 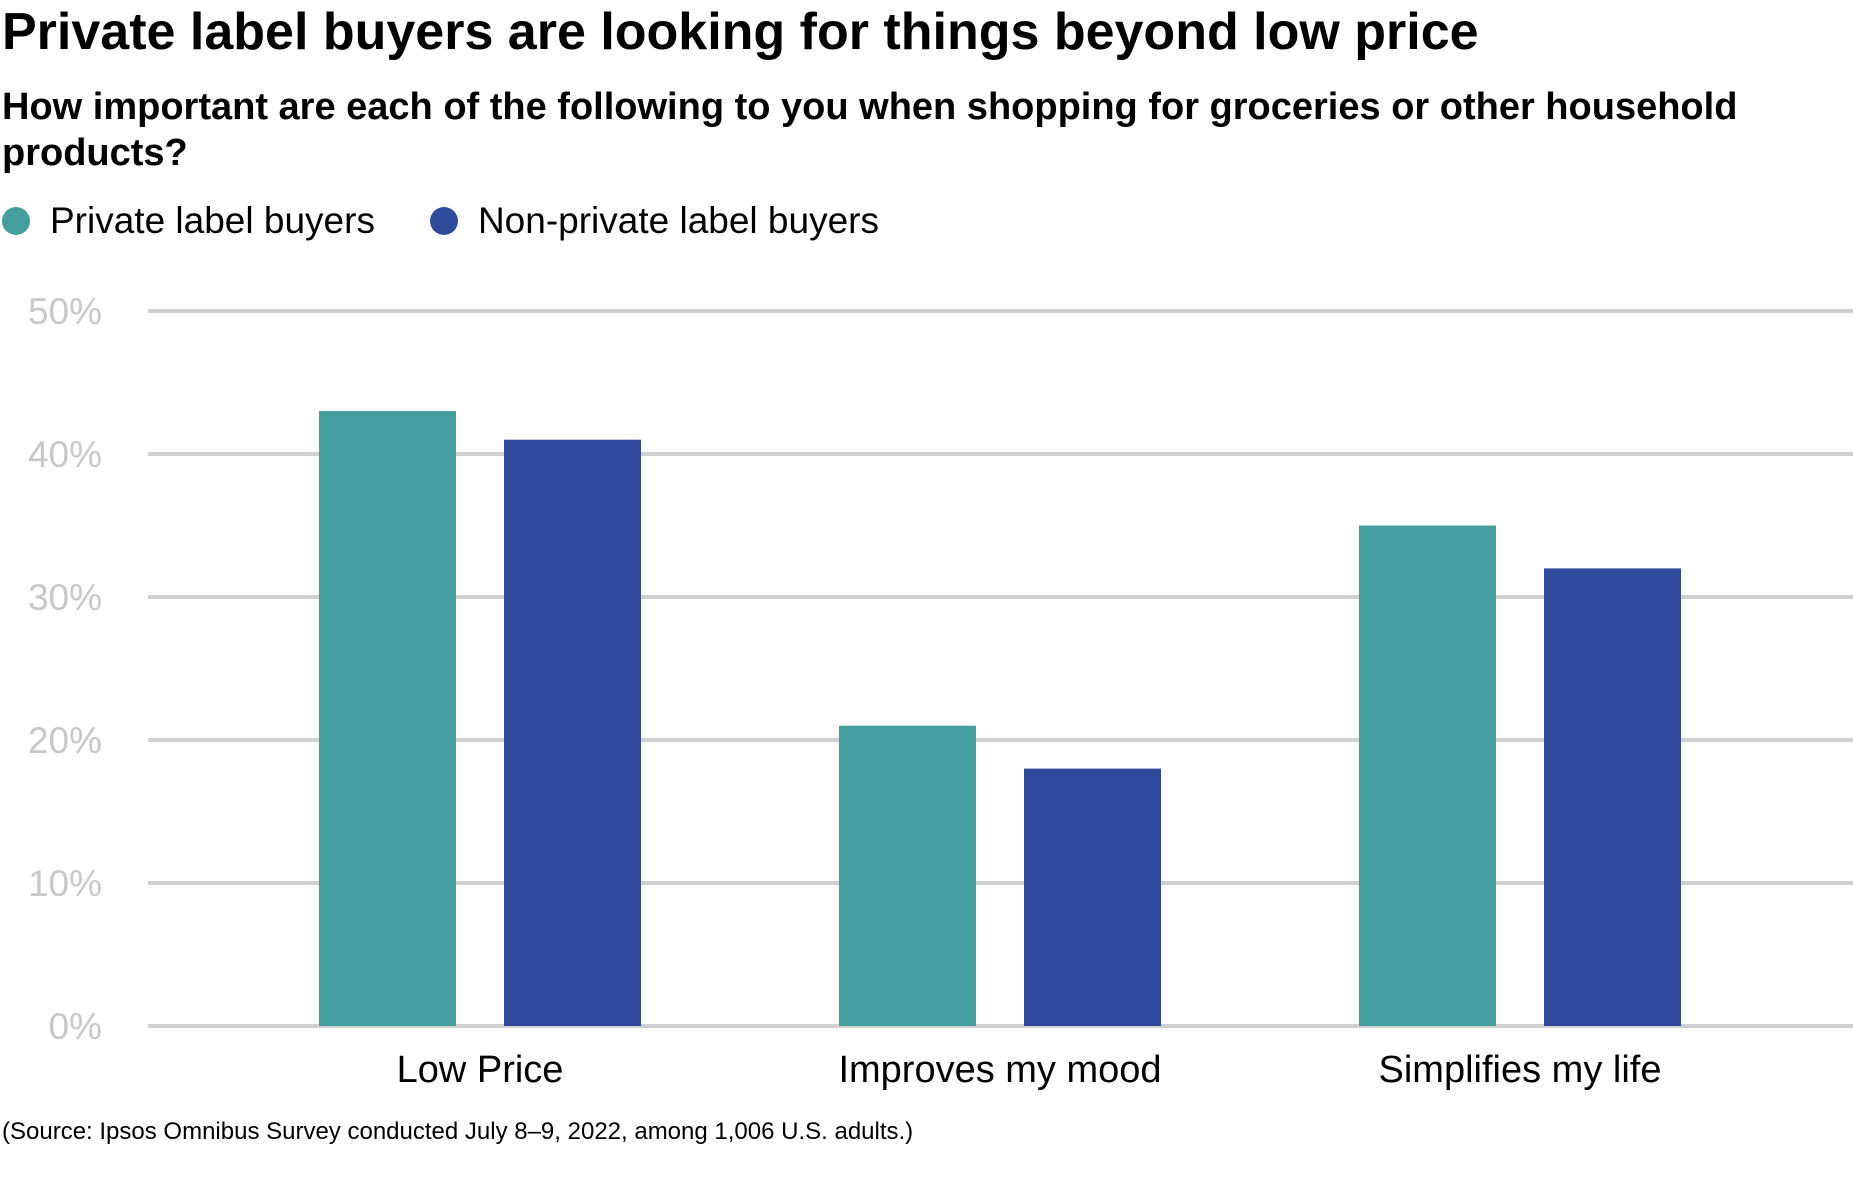 What do you see at coordinates (16, 221) in the screenshot?
I see `legend-dot-private` at bounding box center [16, 221].